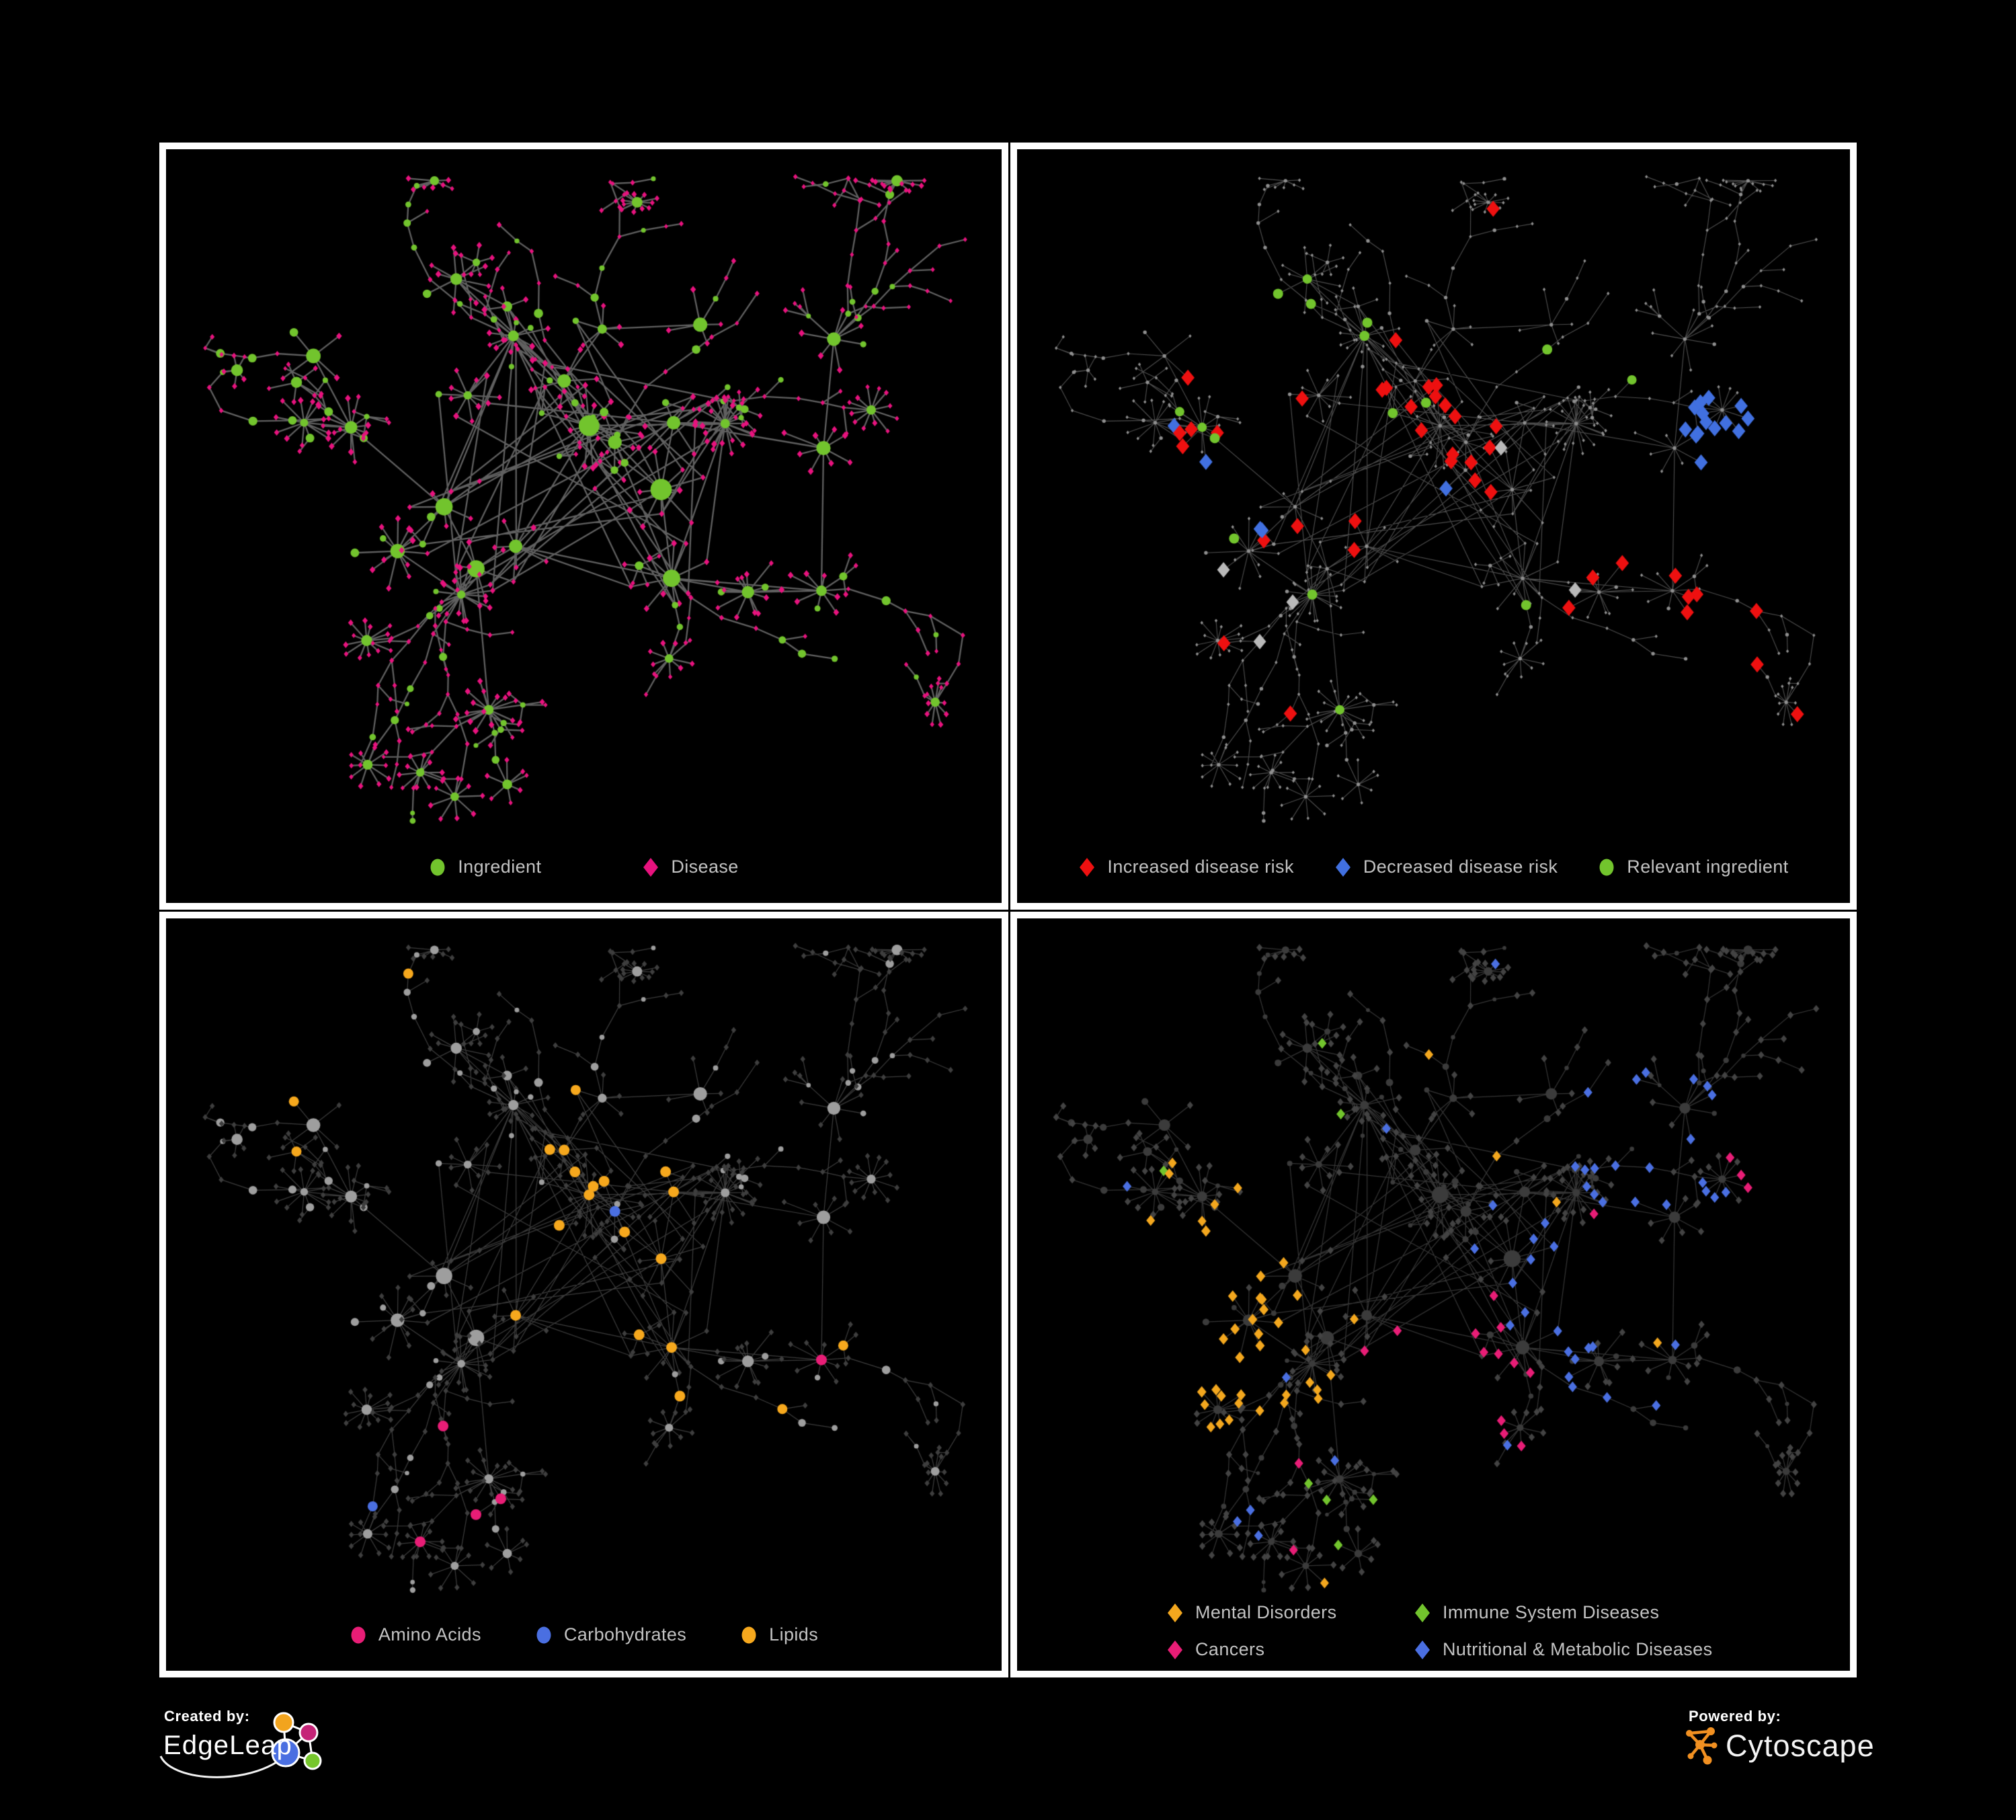  I want to click on edgeleap-credit: Created by: EdgeLeap, so click(307, 1755).